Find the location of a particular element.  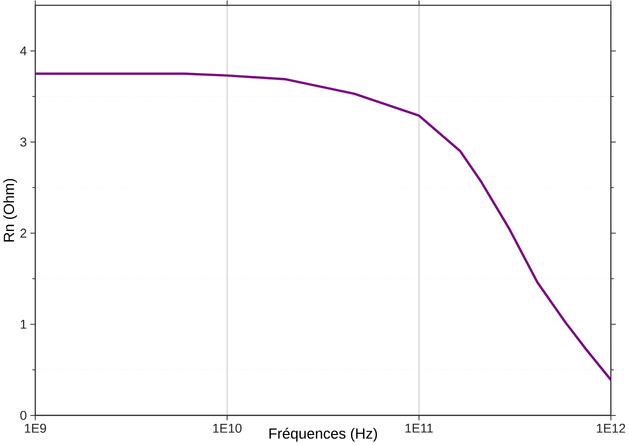

x-tick-label: 1E9 is located at coordinates (35, 428).